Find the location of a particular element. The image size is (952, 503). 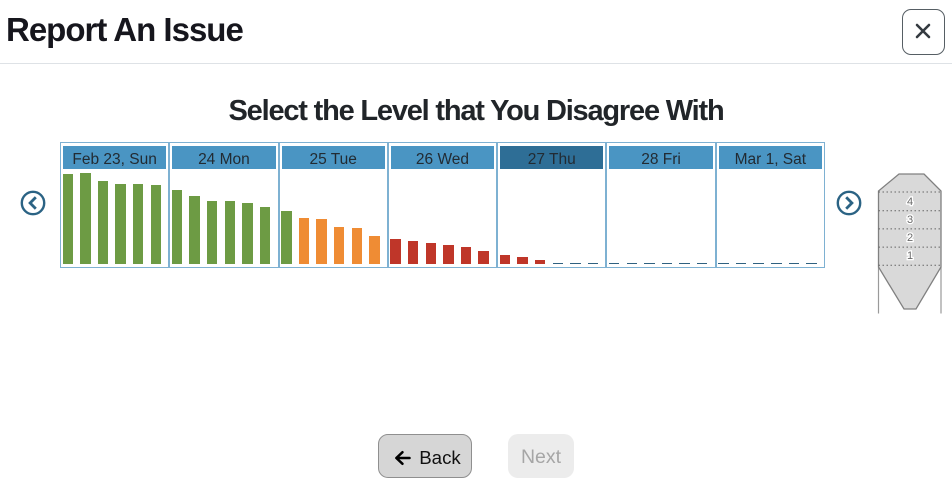

svg-text: 3 is located at coordinates (910, 220).